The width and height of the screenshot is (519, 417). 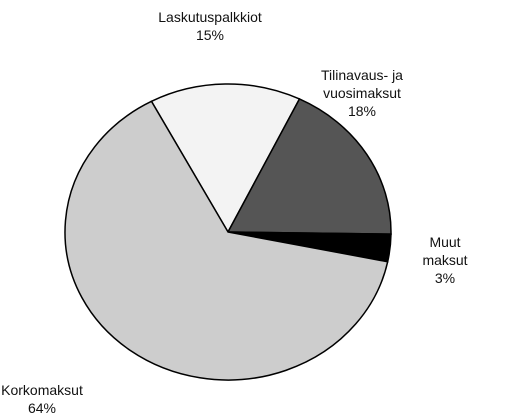 I want to click on category-name: Muut maksut, so click(x=445, y=251).